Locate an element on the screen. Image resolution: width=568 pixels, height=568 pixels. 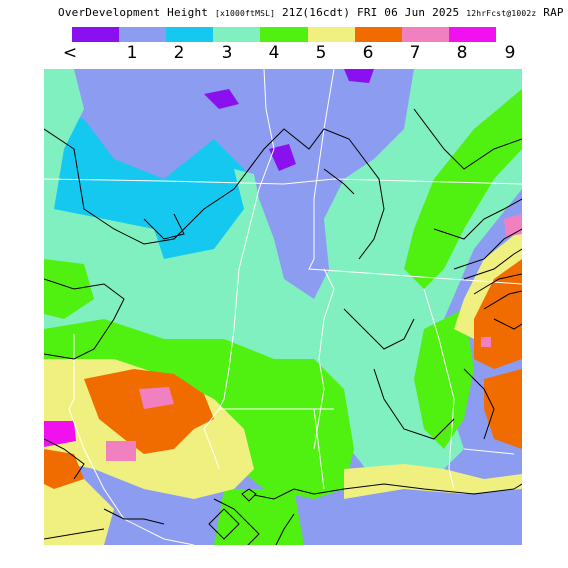
band-1-se-coast is located at coordinates (428, 517).